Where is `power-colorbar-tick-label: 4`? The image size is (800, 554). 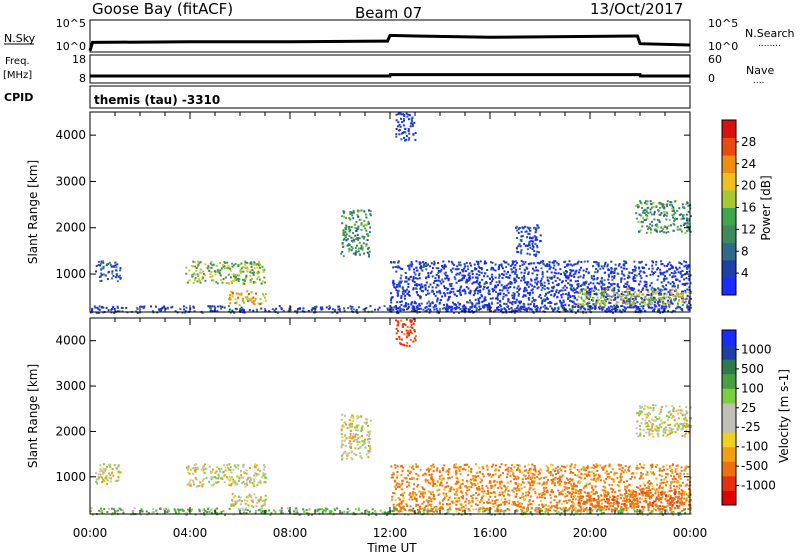
power-colorbar-tick-label: 4 is located at coordinates (745, 273).